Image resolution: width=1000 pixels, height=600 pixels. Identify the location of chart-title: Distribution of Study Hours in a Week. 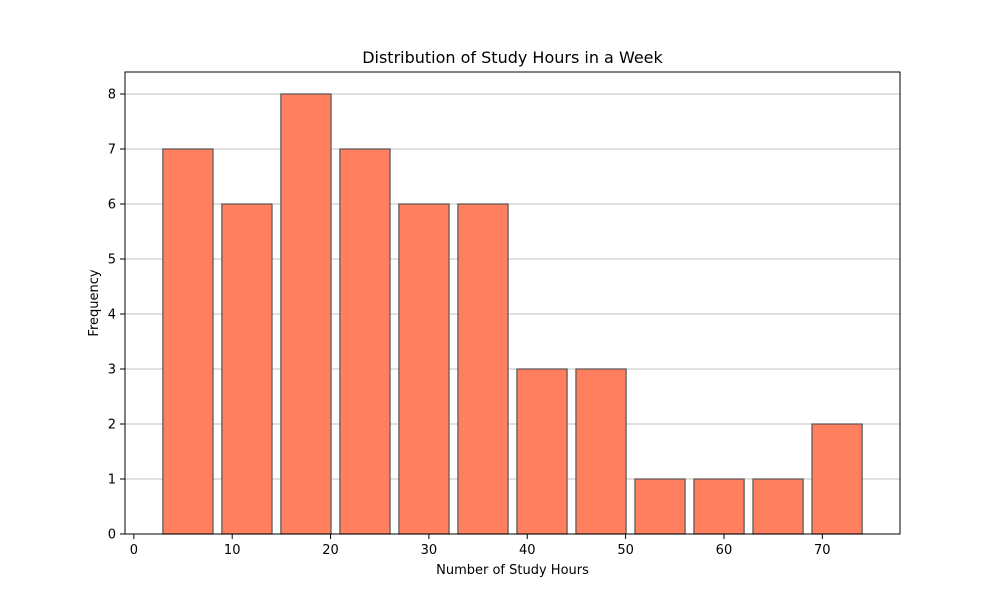
(512, 57).